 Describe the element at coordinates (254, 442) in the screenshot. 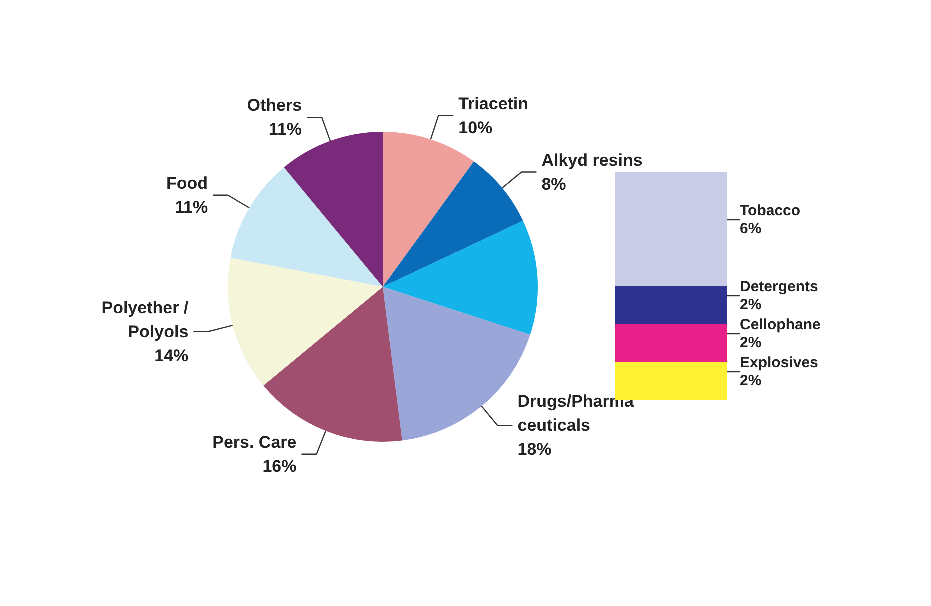

I see `slice-label: Pers. Care` at that location.